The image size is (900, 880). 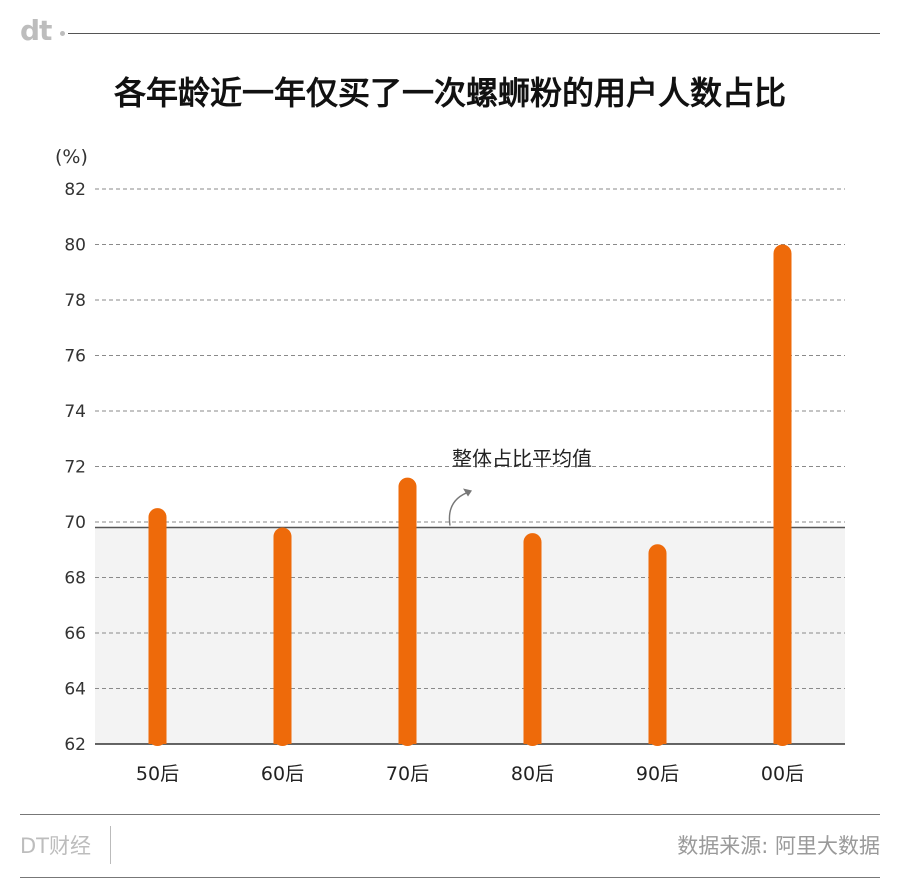 I want to click on y-axis-ticks: 62 64 66 68 70 72 74 76 78 80 82, so click(x=75, y=467).